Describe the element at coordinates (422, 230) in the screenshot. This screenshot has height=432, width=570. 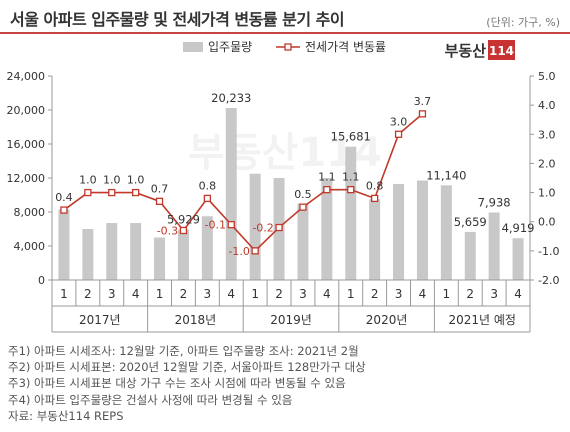
I see `bar-q16` at that location.